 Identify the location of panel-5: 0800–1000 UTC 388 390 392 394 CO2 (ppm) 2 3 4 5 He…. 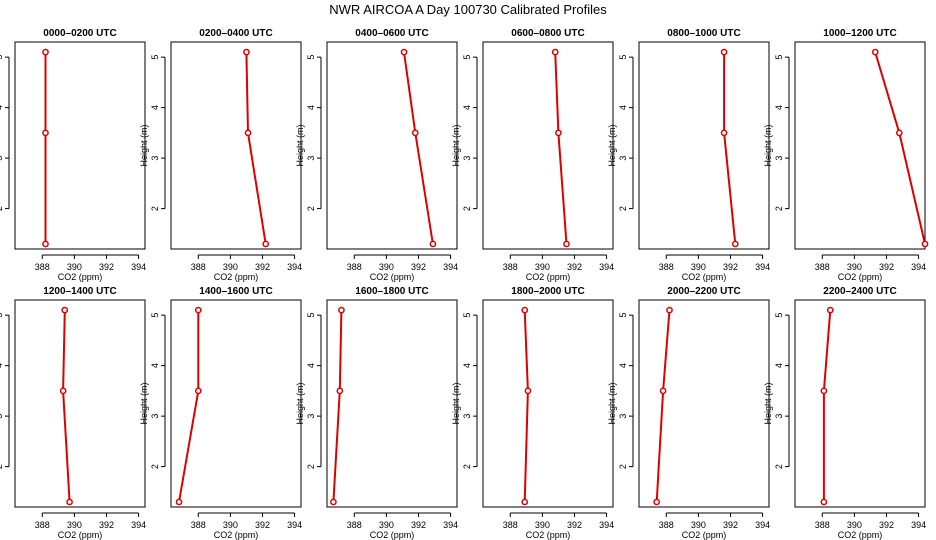
(688, 155).